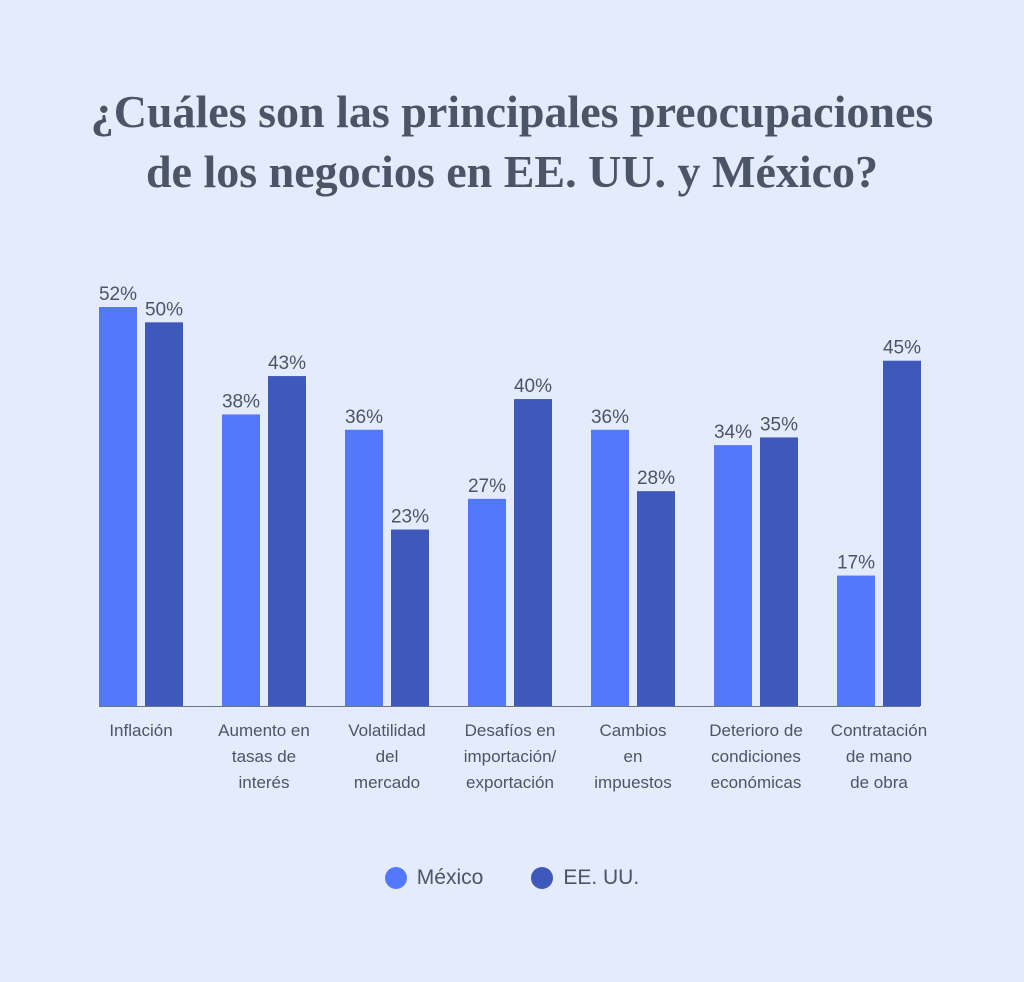 The width and height of the screenshot is (1024, 982). I want to click on category-label-2-line-0: Volatilidad, so click(387, 730).